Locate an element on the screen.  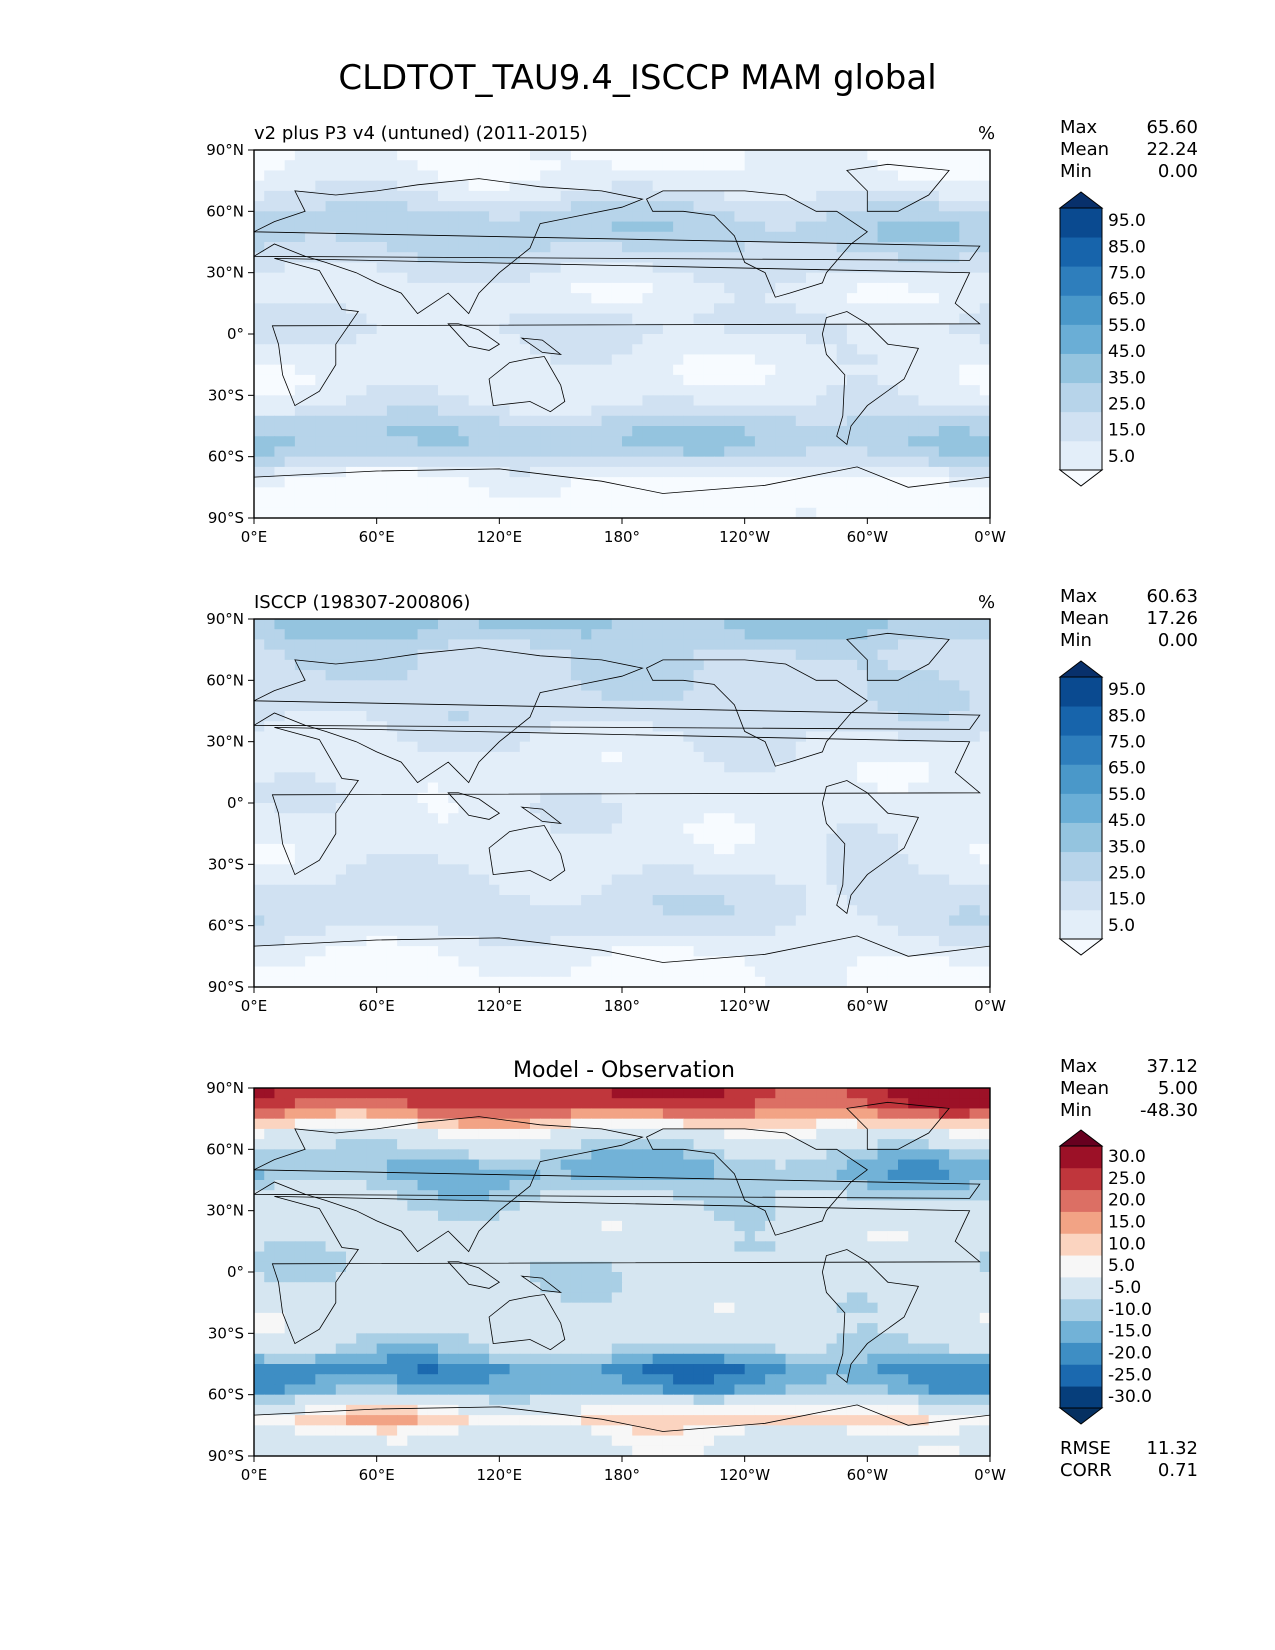
stat-mean-value: 22.24 is located at coordinates (1172, 149).